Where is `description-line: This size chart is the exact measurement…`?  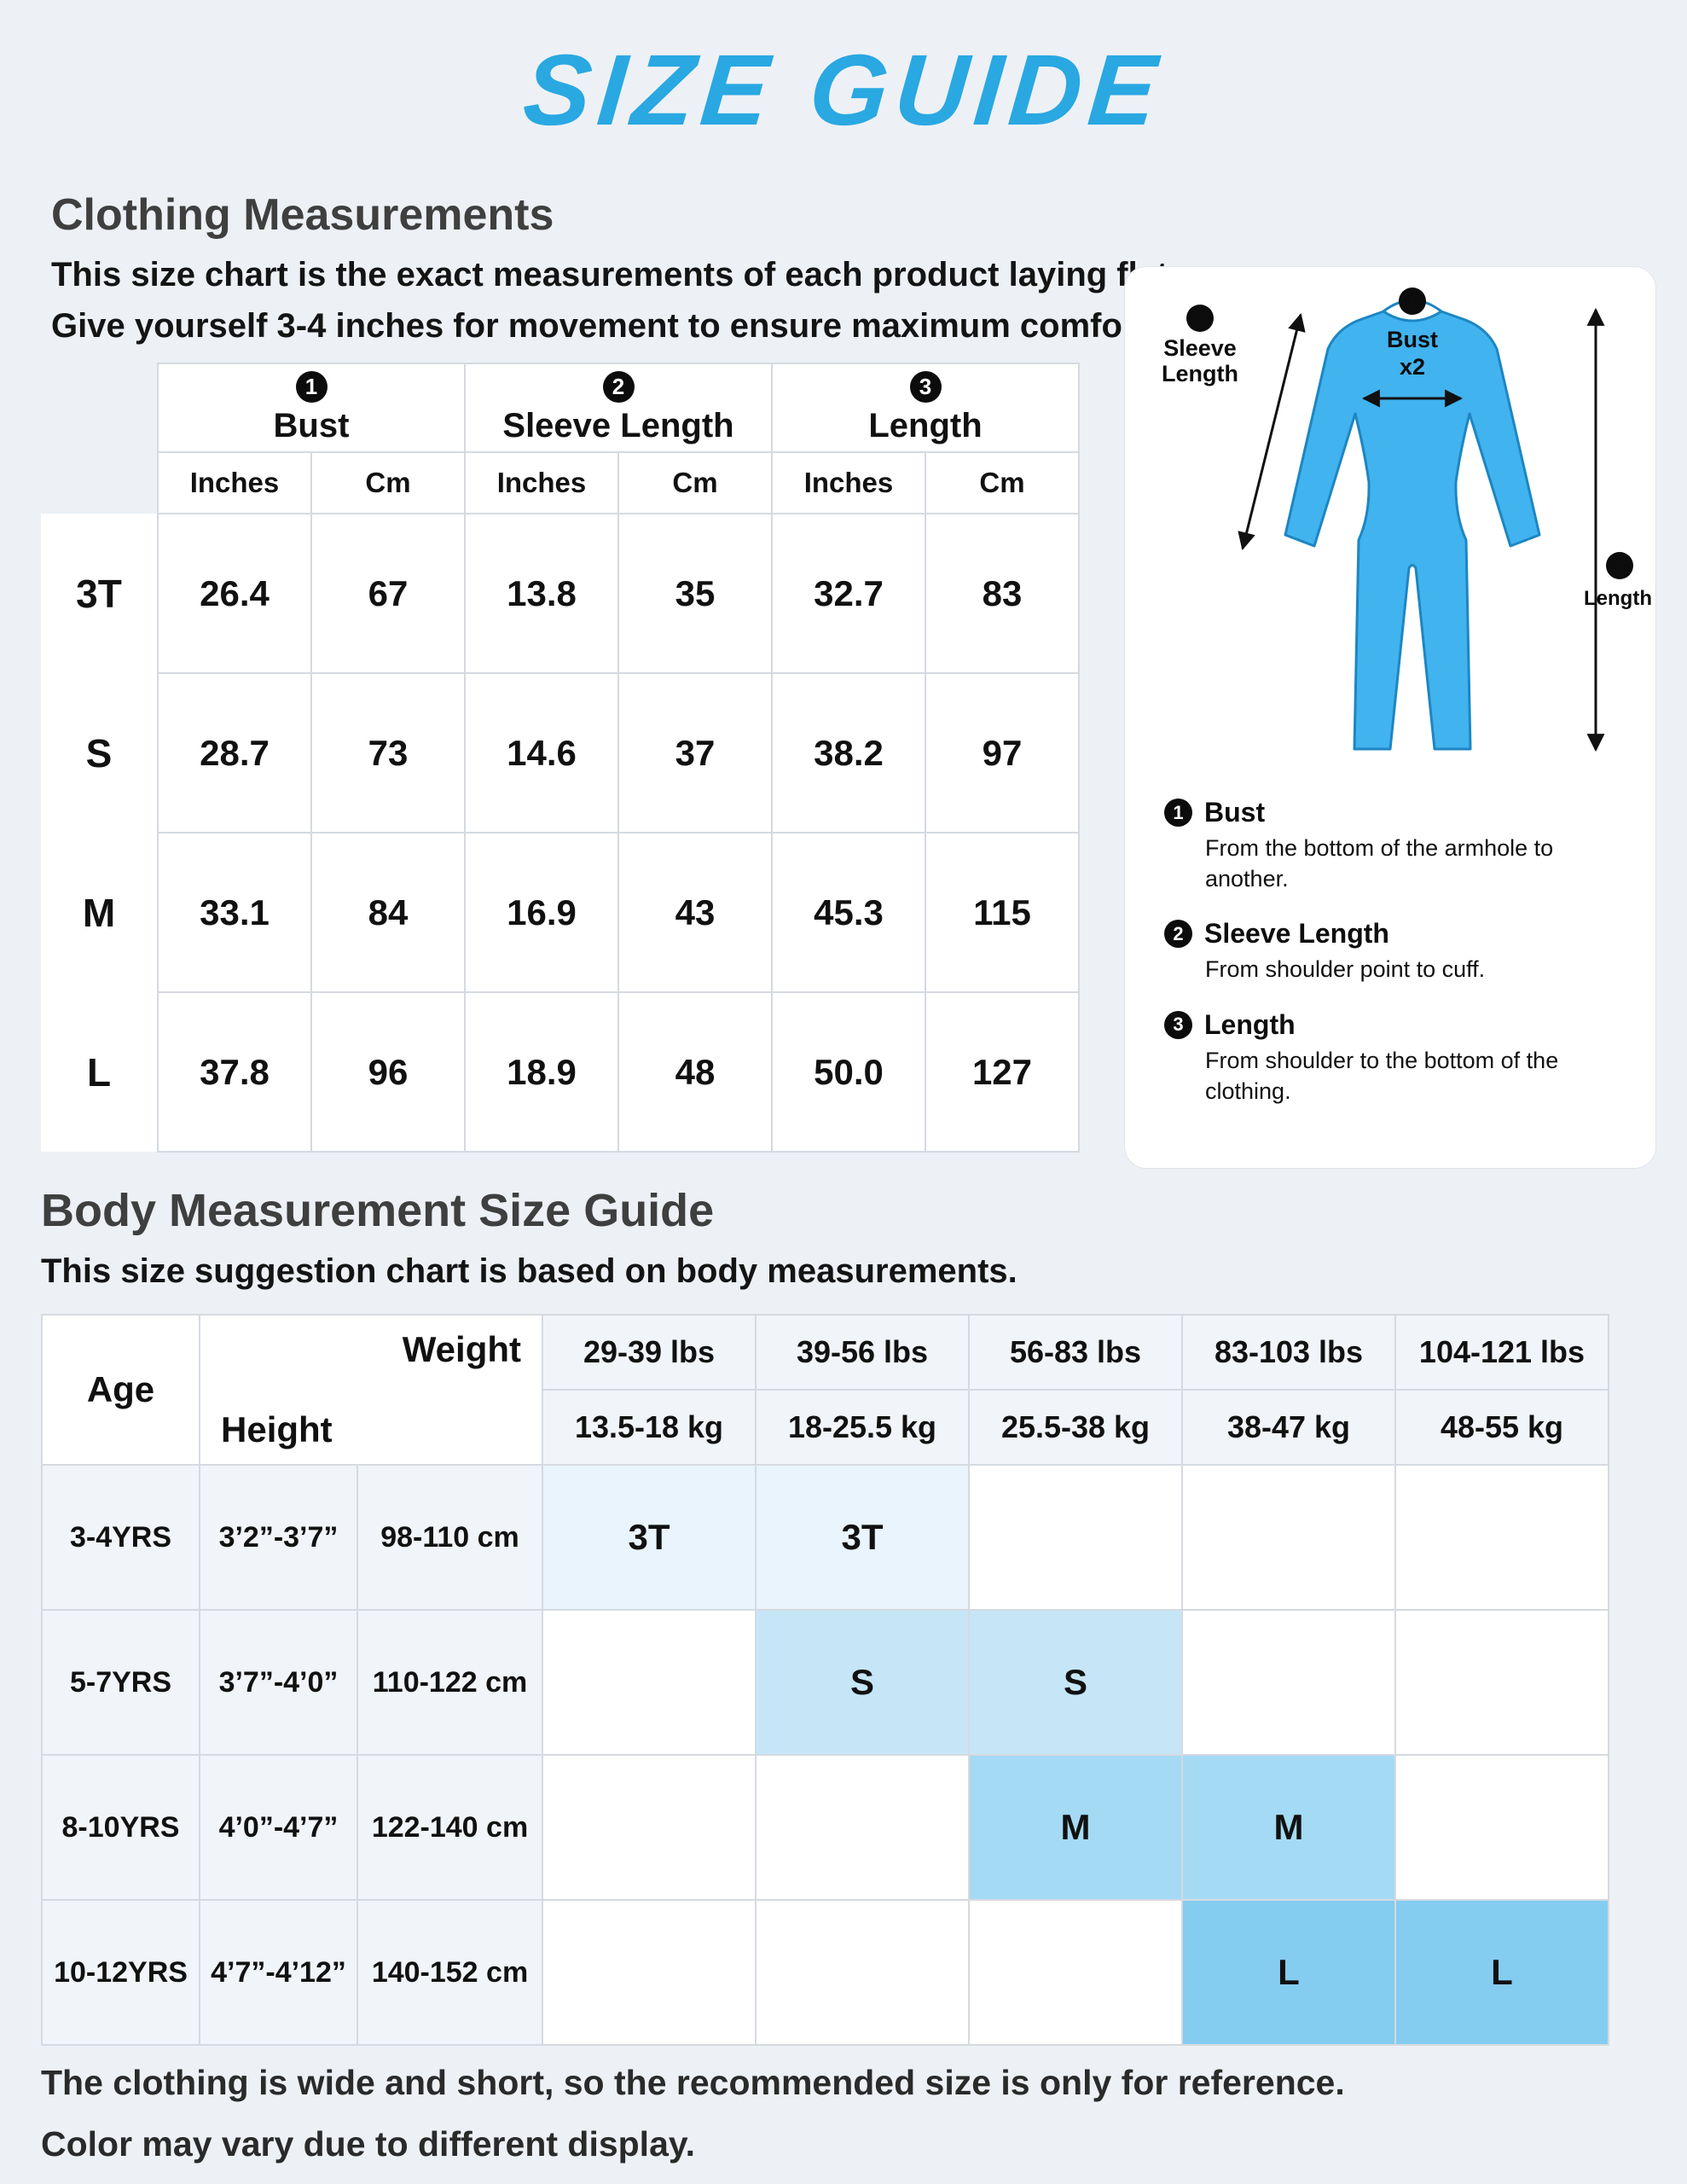 description-line: This size chart is the exact measurement… is located at coordinates (614, 274).